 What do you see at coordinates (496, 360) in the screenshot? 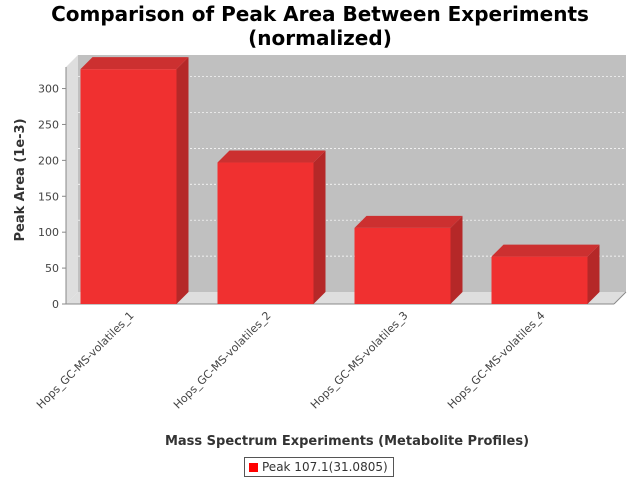
I see `x-tick-label: Hops_GC-MS-volatiles_4` at bounding box center [496, 360].